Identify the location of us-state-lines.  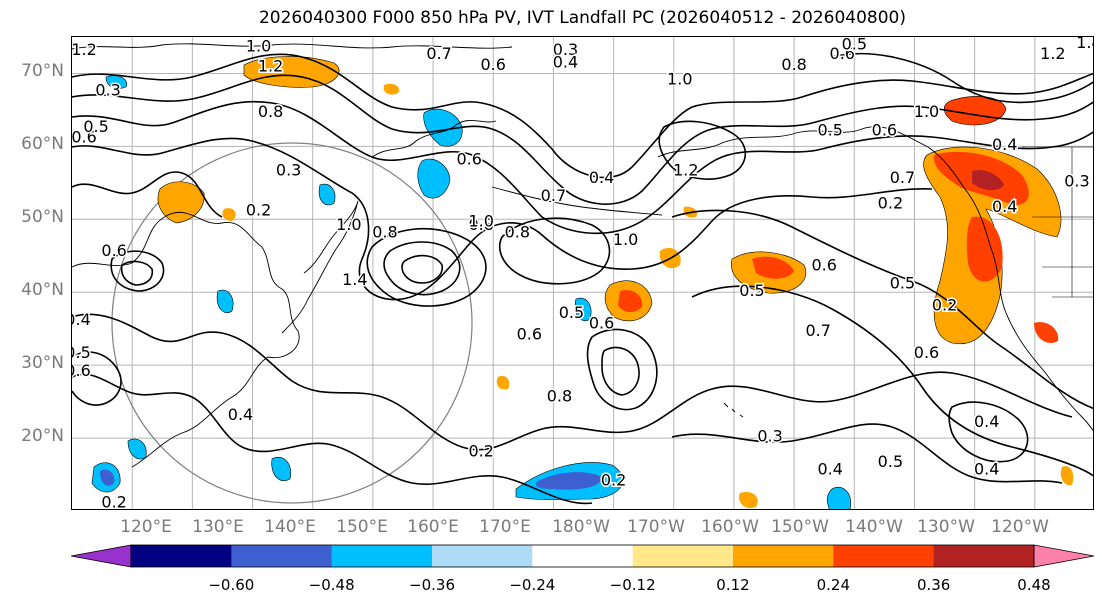
(1057, 222).